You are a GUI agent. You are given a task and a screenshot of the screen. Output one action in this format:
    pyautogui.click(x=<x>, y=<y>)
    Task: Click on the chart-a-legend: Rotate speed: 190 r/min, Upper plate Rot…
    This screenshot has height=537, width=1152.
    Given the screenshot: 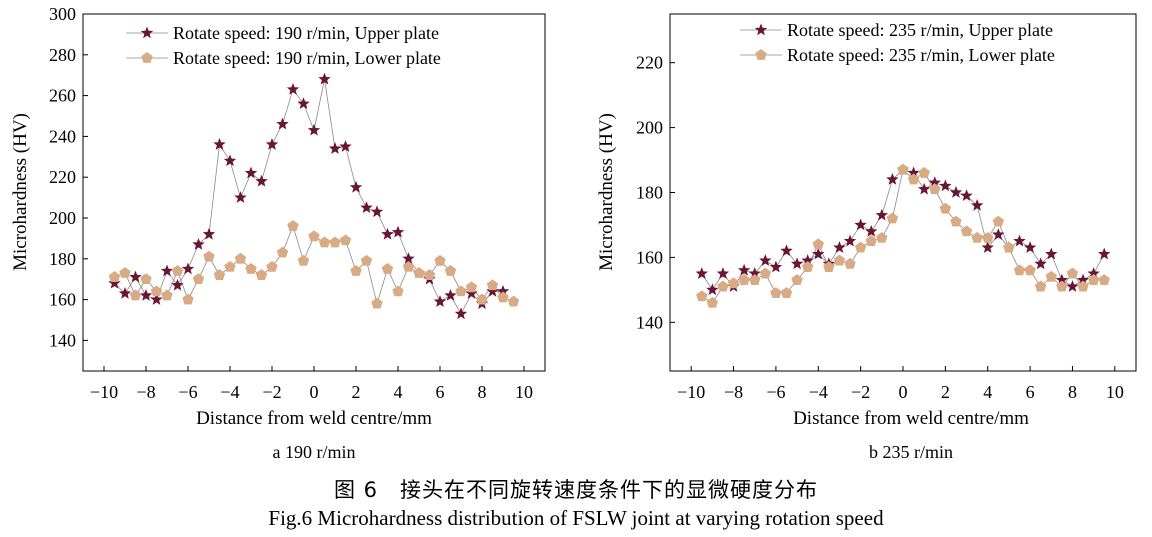 What is the action you would take?
    pyautogui.click(x=283, y=45)
    